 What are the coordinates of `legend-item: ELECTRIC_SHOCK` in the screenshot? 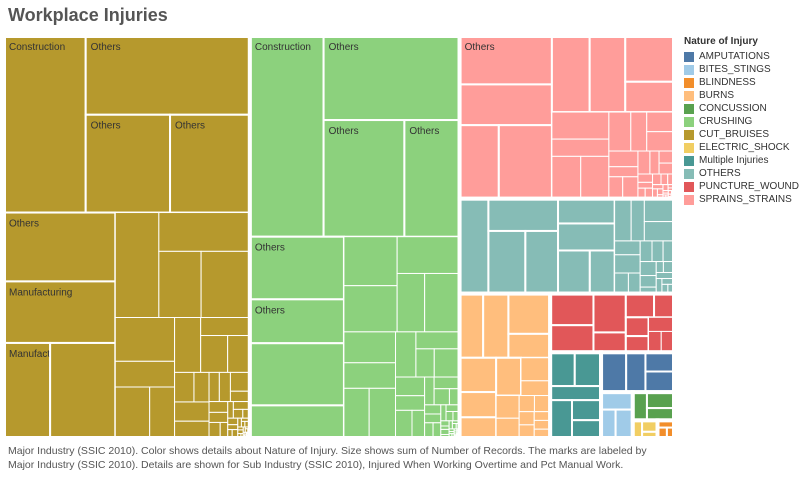 It's located at (740, 147).